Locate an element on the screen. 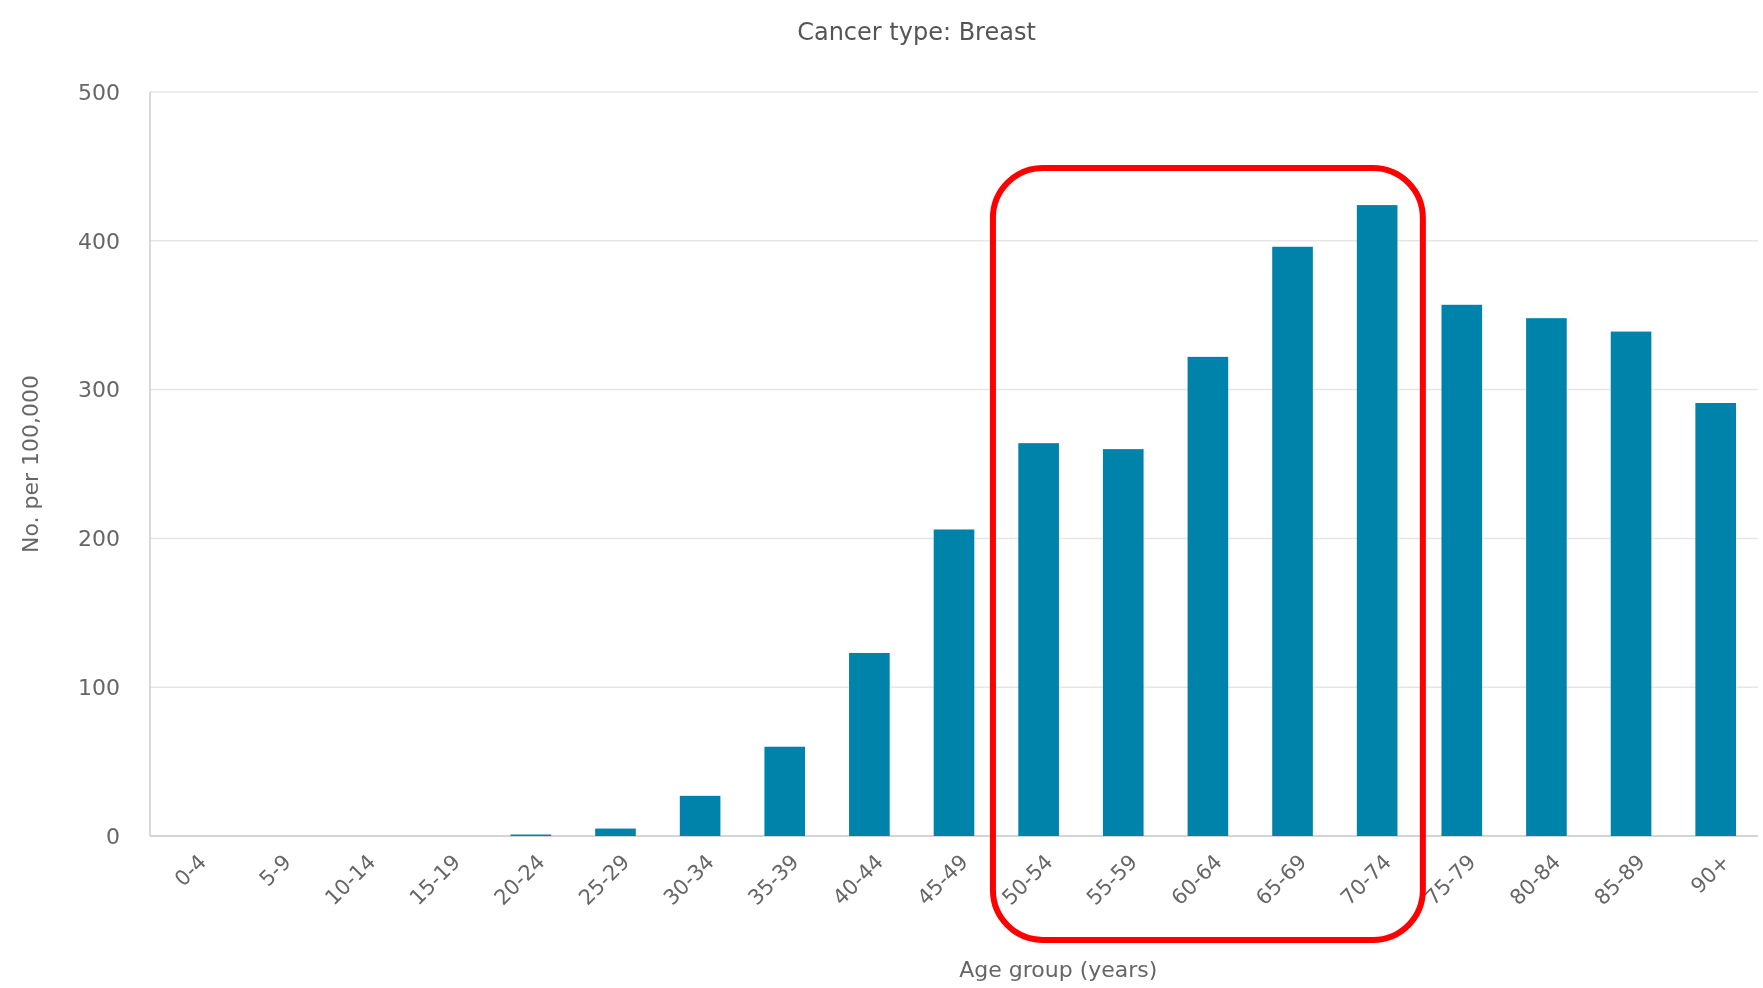 The width and height of the screenshot is (1763, 988). x-axis-title: Age group (years) is located at coordinates (1058, 969).